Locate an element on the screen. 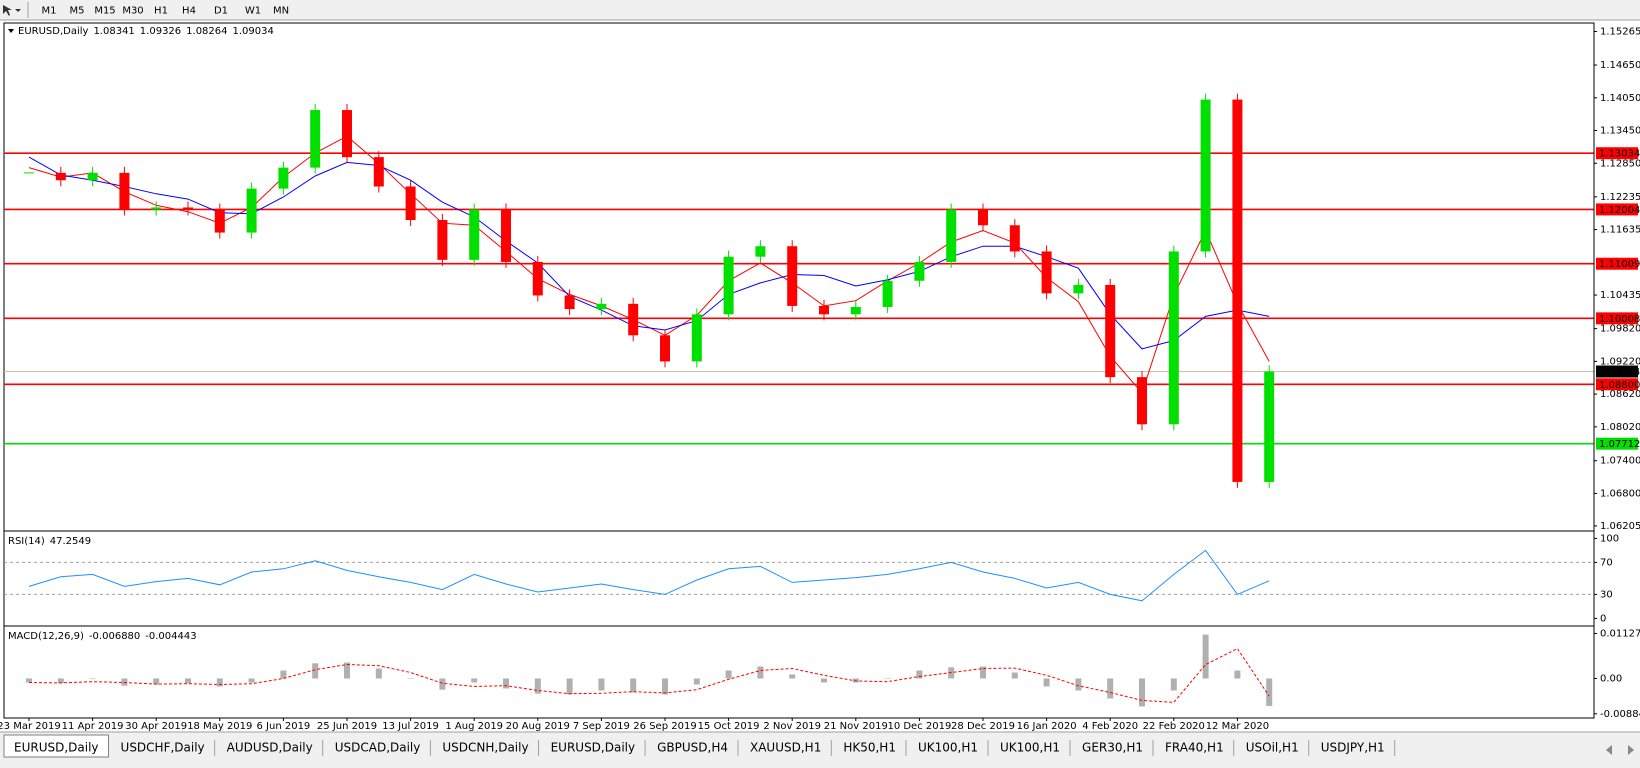  tab-label: USDCNH,Daily is located at coordinates (485, 748).